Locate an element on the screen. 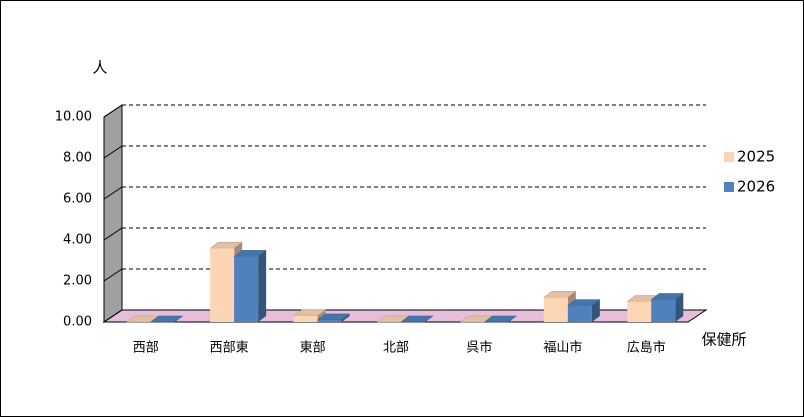 The width and height of the screenshot is (804, 417). x-tick-label: 東部 is located at coordinates (313, 348).